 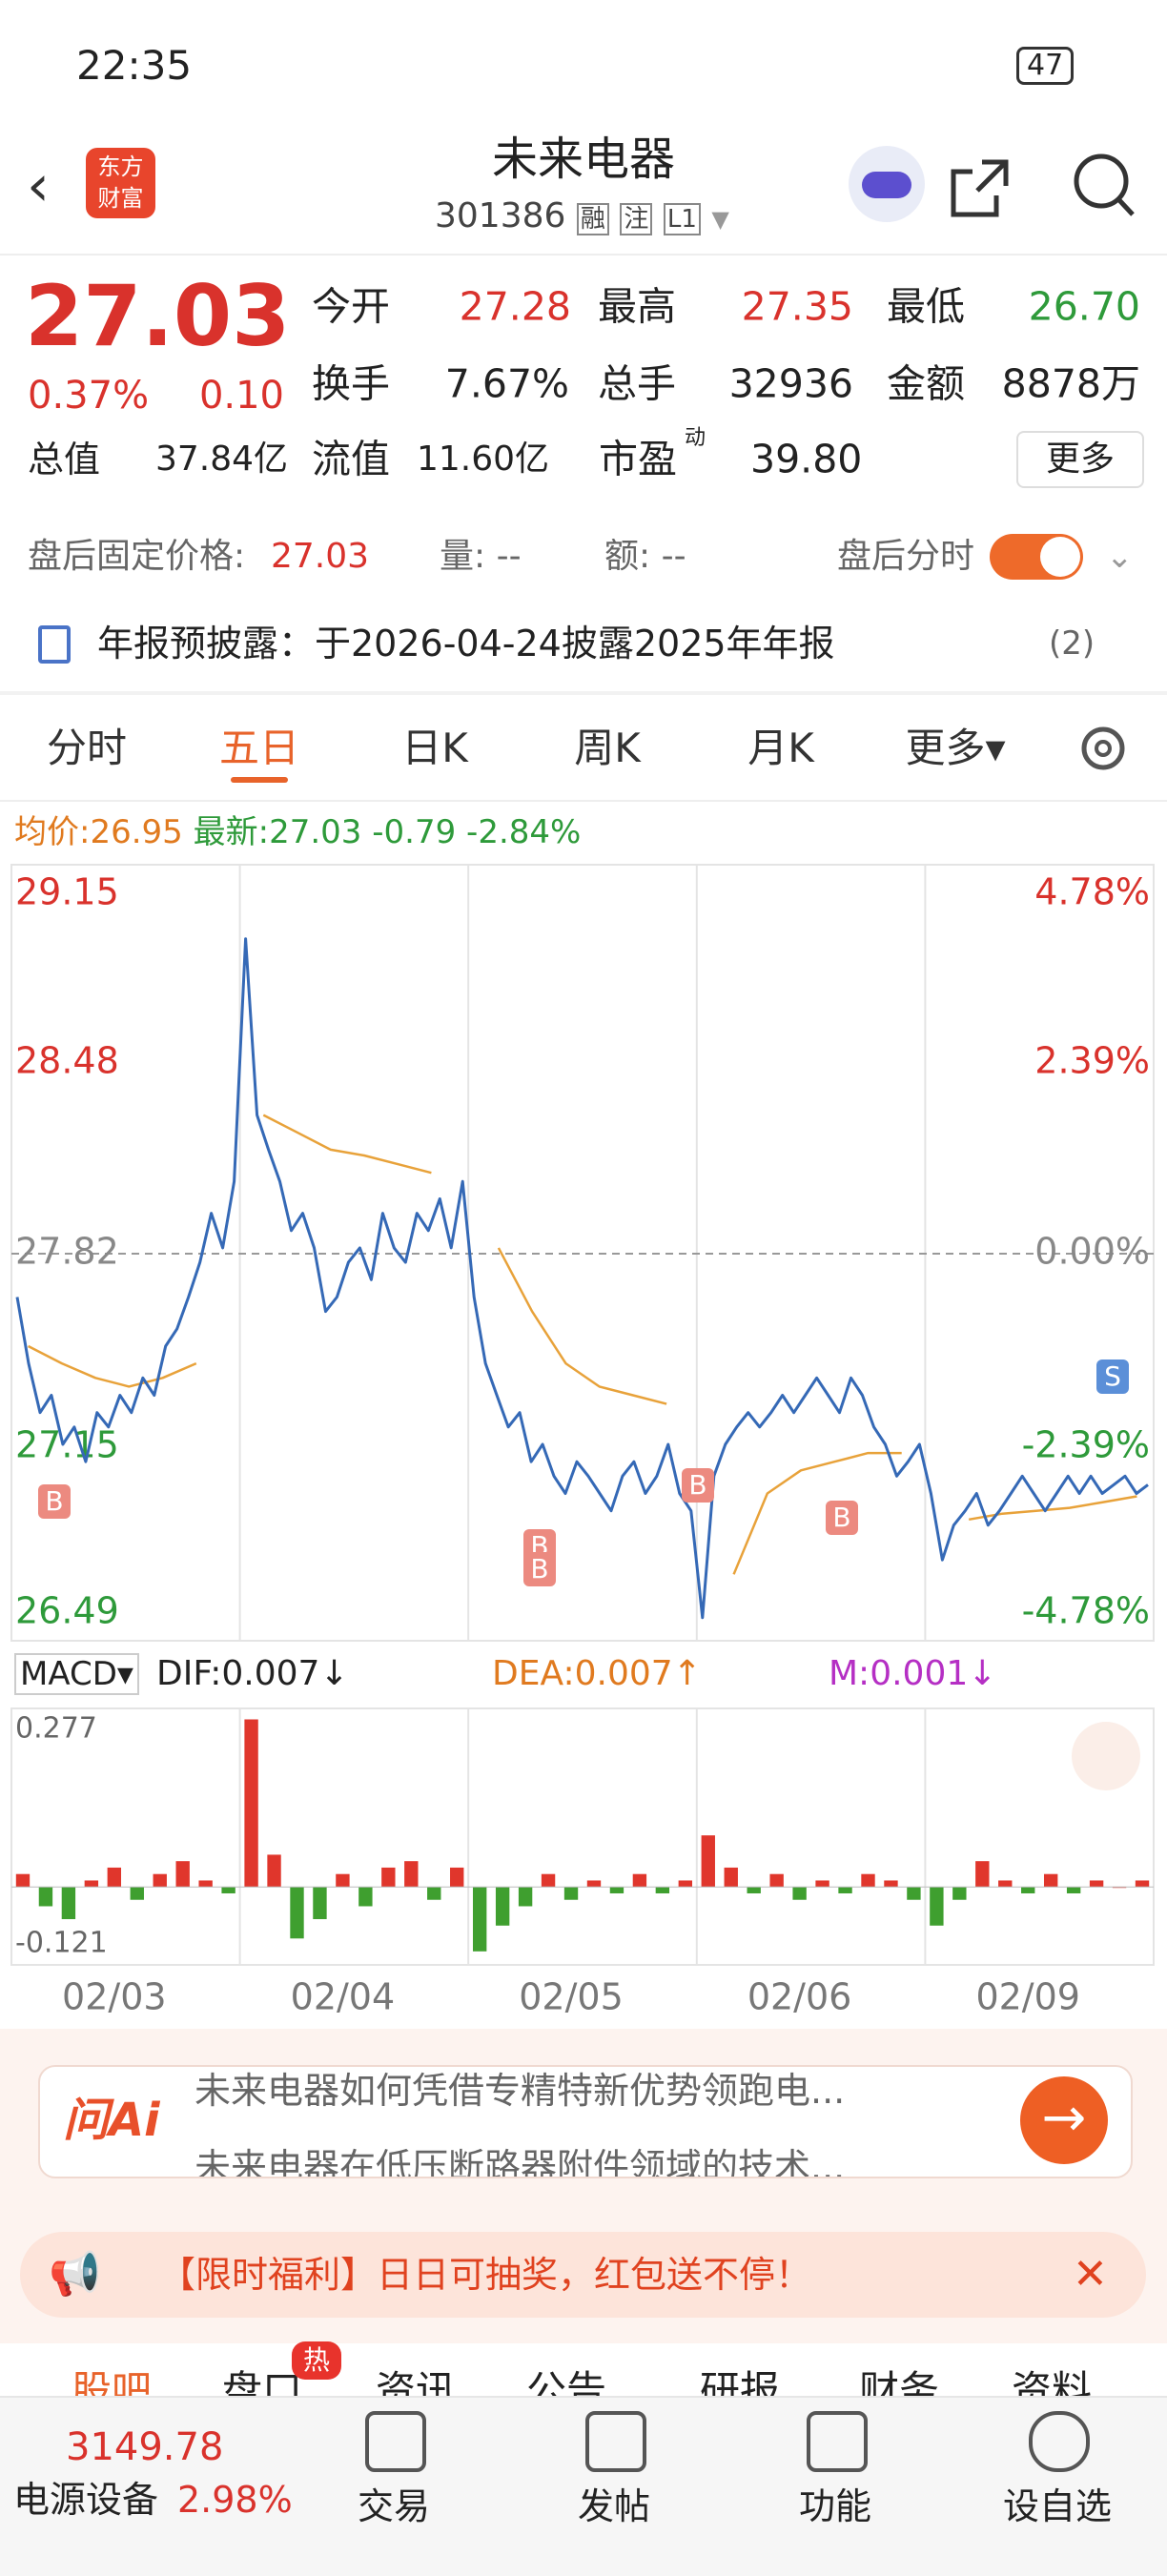 I want to click on info-line: 均价:26.95 最新:27.03 -0.79 -2.84%, so click(x=297, y=832).